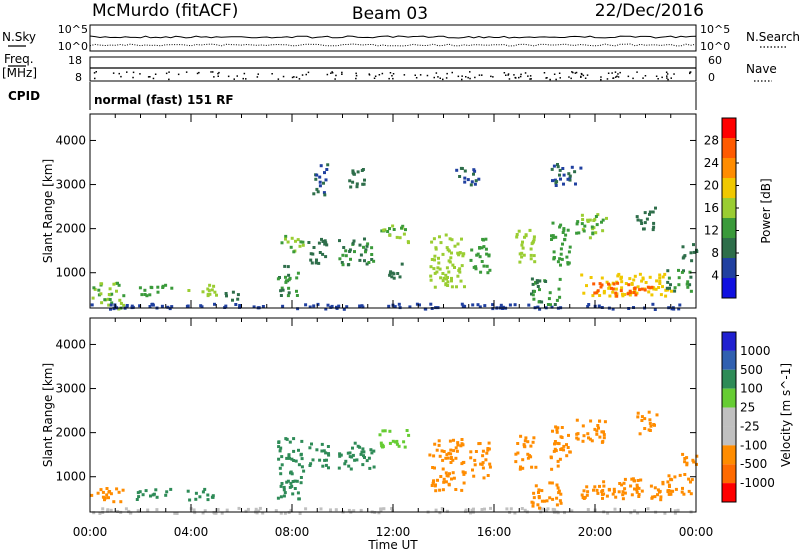  Describe the element at coordinates (70, 344) in the screenshot. I see `range-tick-label: 4000` at that location.